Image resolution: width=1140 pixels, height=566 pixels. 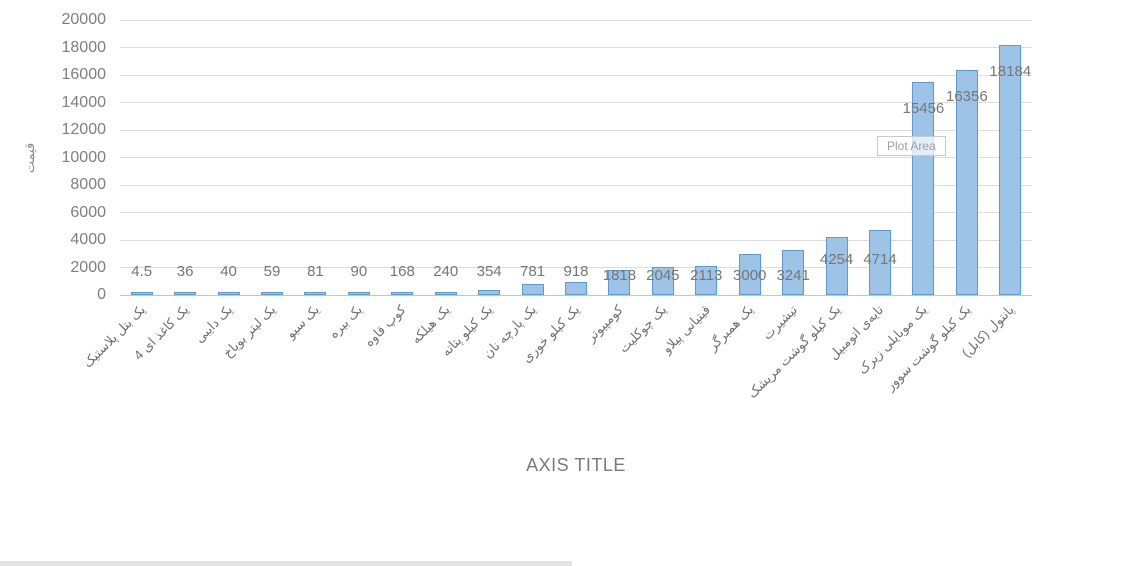 I want to click on bar-value-label: 2113, so click(x=706, y=275).